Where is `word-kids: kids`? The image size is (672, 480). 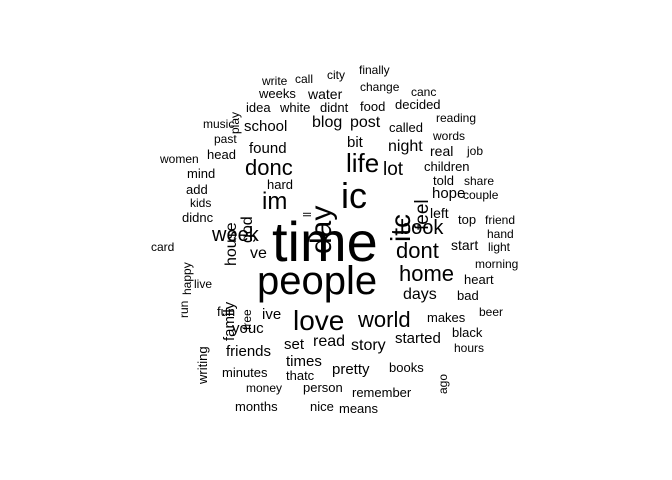 word-kids: kids is located at coordinates (201, 203).